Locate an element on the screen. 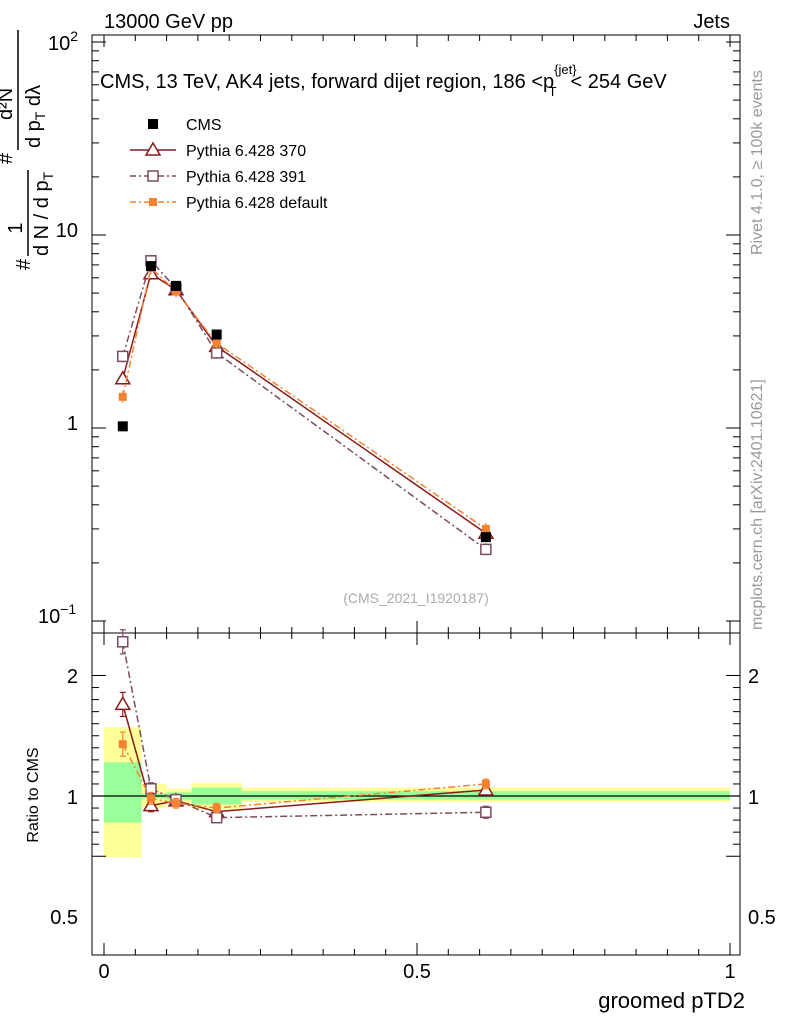  y-tick-label-1: 1 is located at coordinates (72, 424).